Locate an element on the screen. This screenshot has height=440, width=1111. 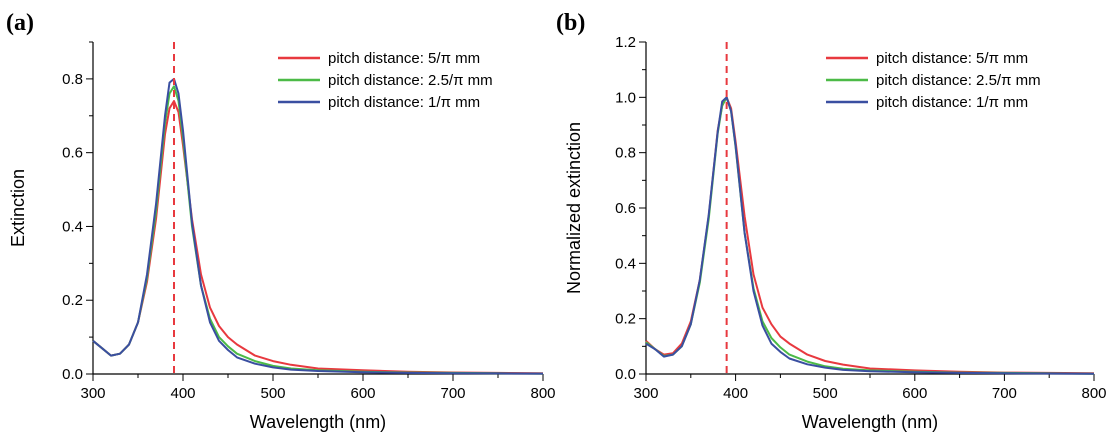
y-tick-label: 1.0 is located at coordinates (625, 97).